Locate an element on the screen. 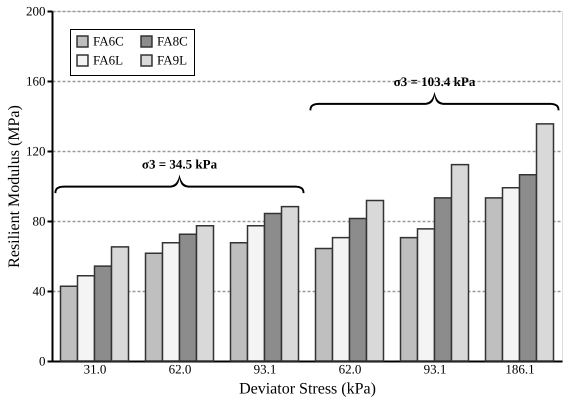 This screenshot has width=567, height=401. y-tick-label: 80 is located at coordinates (39, 221).